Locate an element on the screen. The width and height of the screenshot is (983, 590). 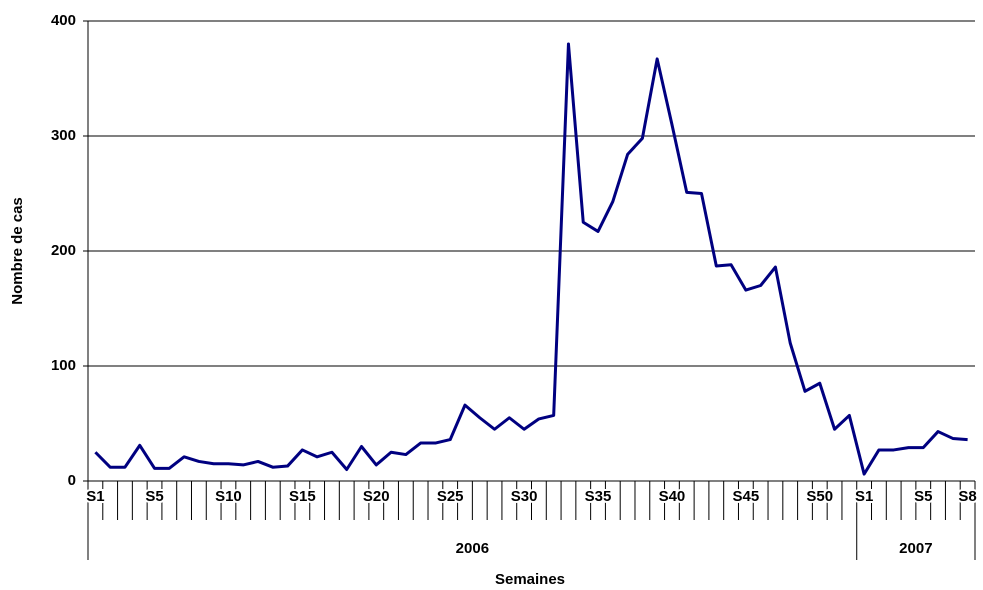
y-tick-label: 300 is located at coordinates (63, 135).